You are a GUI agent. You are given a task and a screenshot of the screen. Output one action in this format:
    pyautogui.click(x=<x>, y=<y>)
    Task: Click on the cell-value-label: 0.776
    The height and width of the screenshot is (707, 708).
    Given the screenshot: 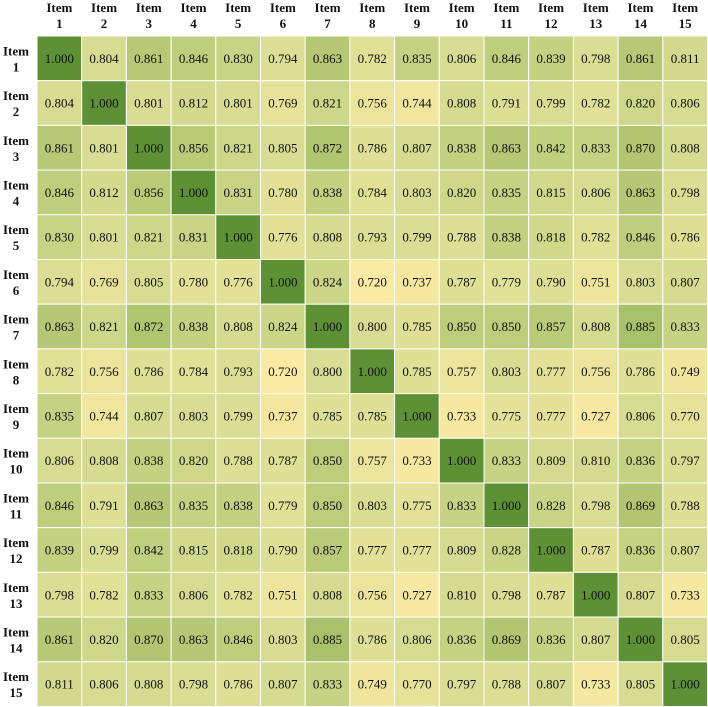 What is the action you would take?
    pyautogui.click(x=239, y=281)
    